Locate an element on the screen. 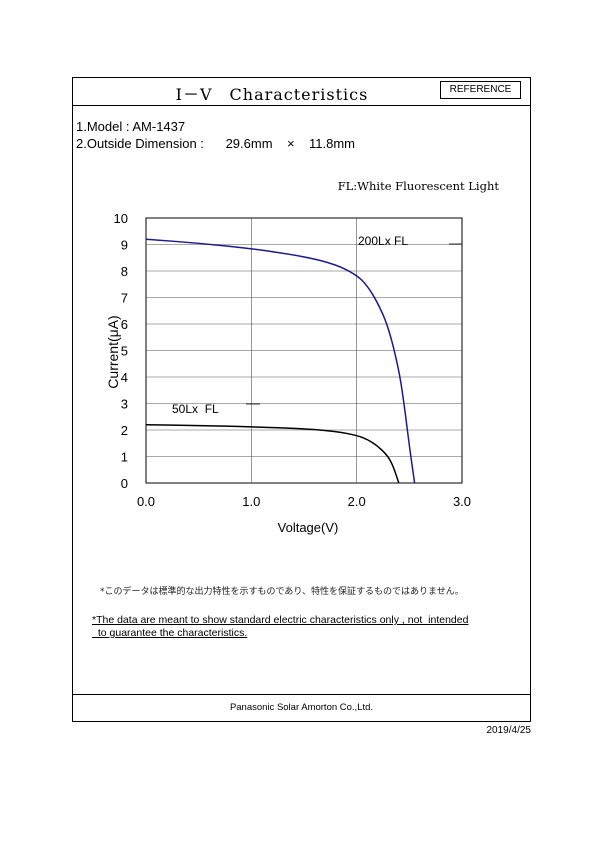 Image resolution: width=595 pixels, height=842 pixels. y-tick-label: 6 is located at coordinates (124, 324).